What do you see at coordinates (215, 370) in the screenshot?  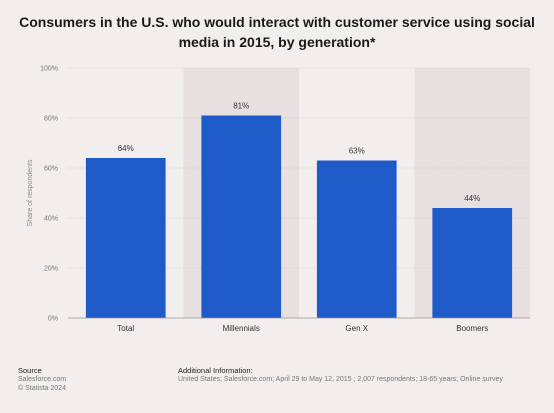 I see `additional-info-heading: Additional Information:` at bounding box center [215, 370].